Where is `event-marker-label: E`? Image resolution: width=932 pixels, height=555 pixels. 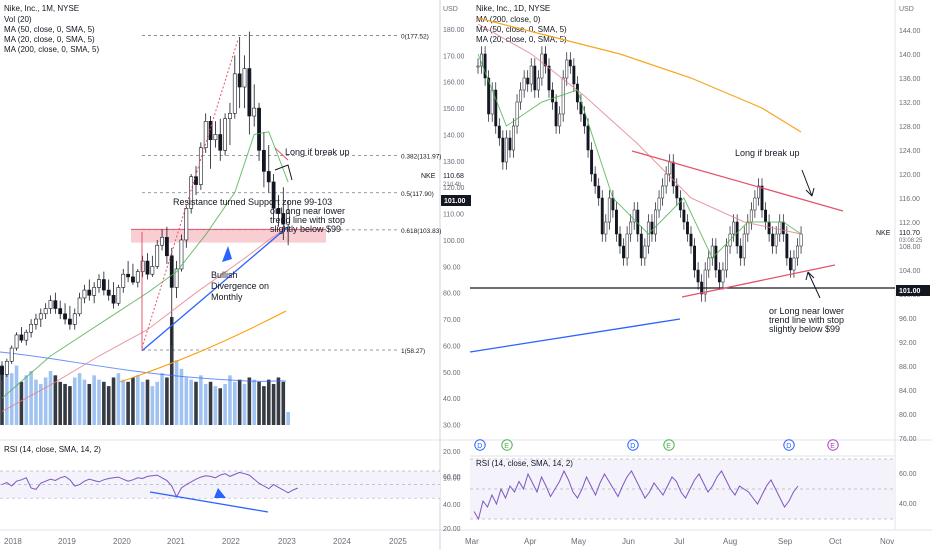 event-marker-label: E is located at coordinates (506, 446).